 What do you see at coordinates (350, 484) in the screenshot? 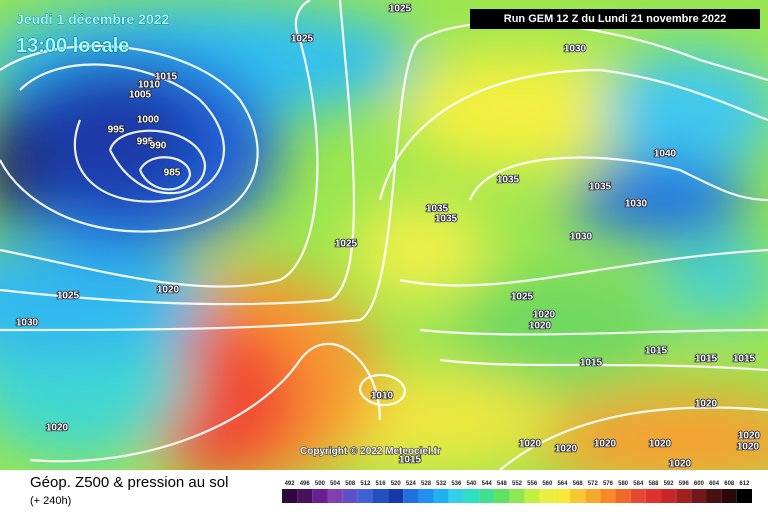
I see `legend-label: 508` at bounding box center [350, 484].